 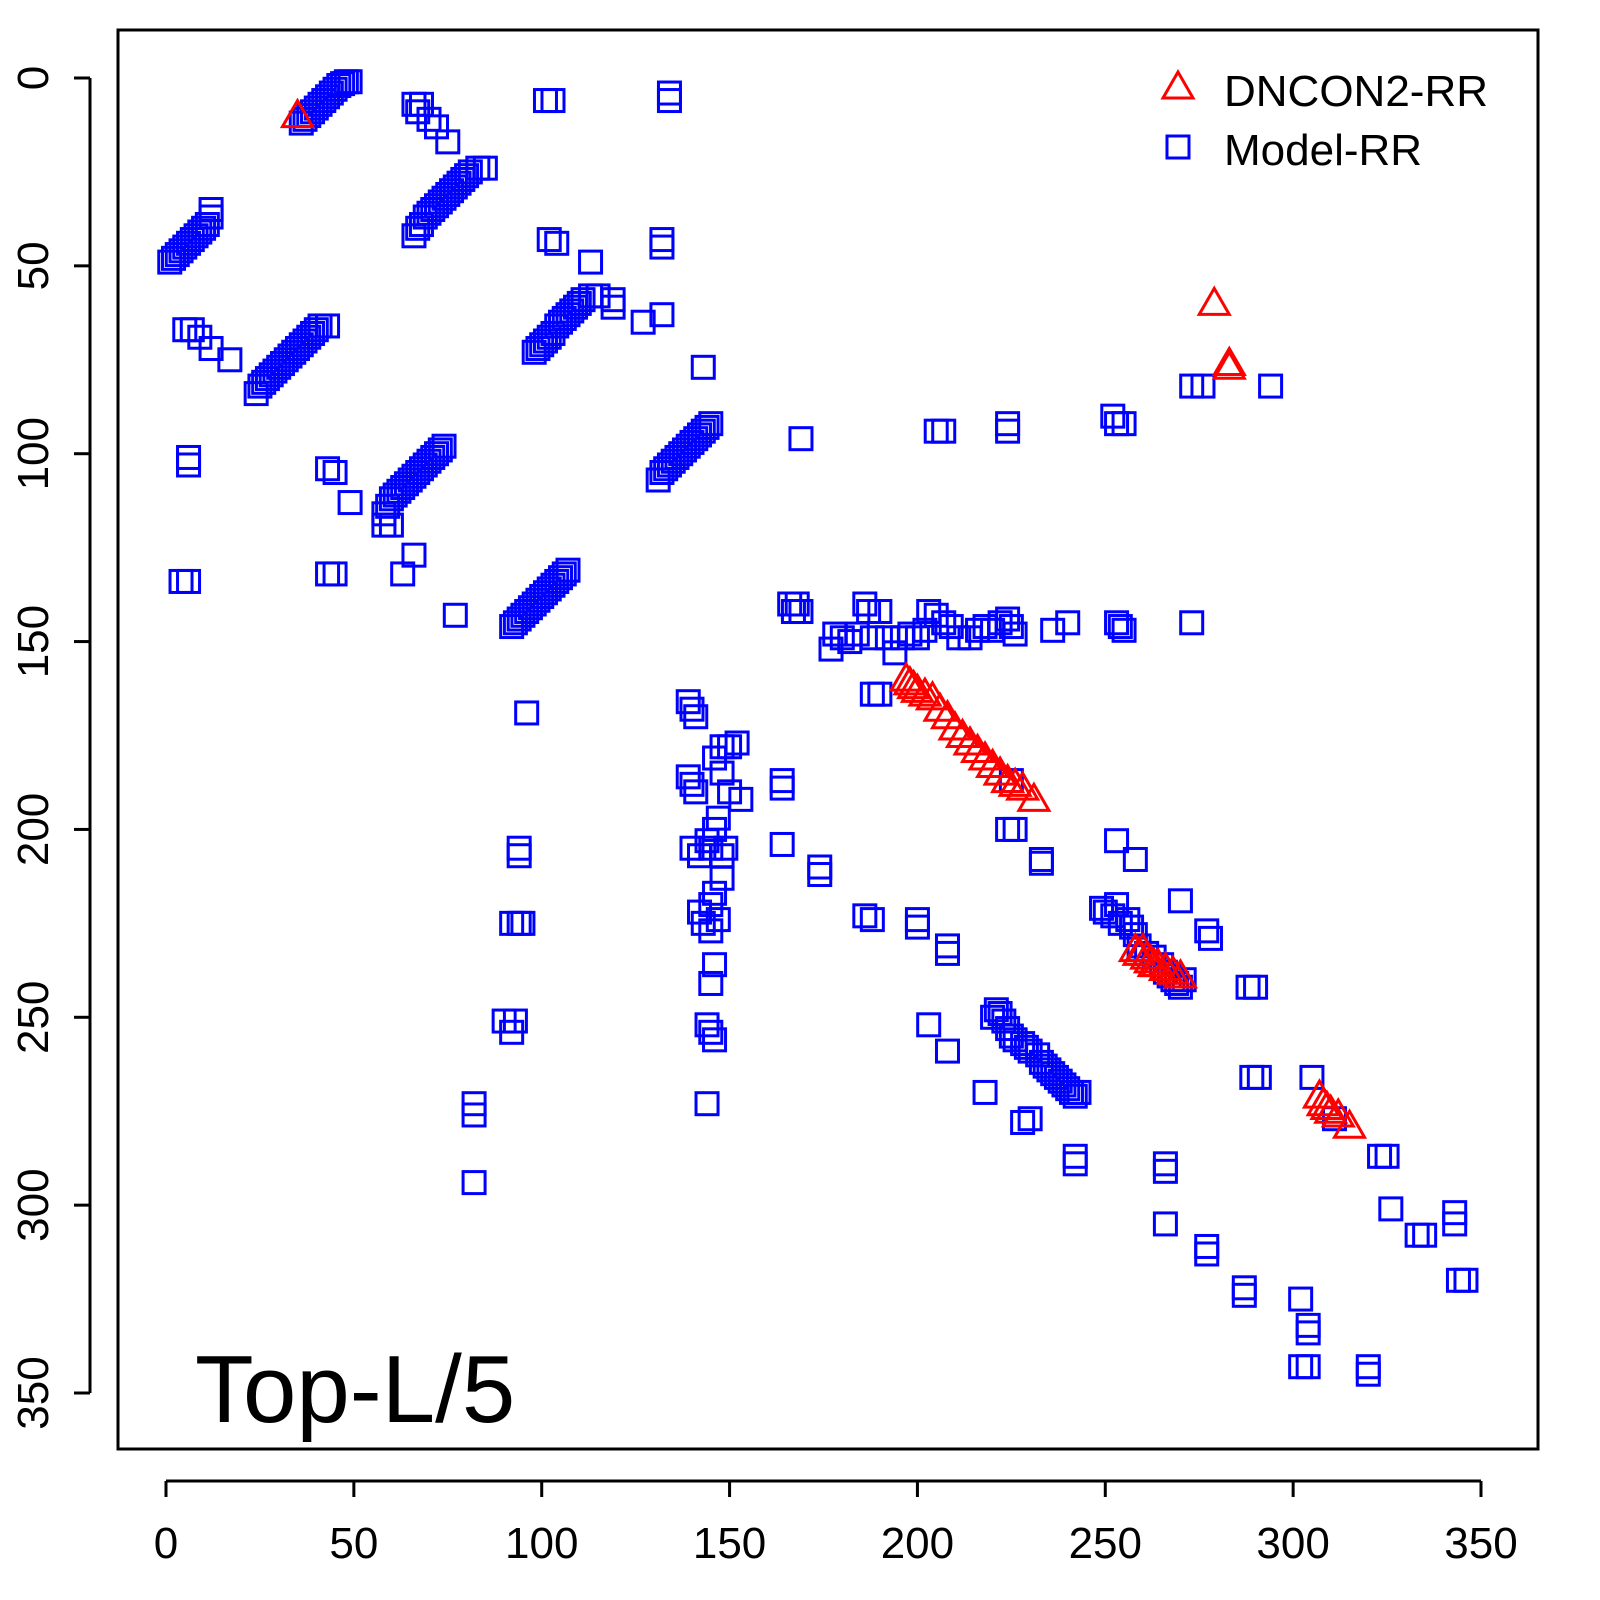 What do you see at coordinates (729, 1543) in the screenshot?
I see `x-tick-label: 150` at bounding box center [729, 1543].